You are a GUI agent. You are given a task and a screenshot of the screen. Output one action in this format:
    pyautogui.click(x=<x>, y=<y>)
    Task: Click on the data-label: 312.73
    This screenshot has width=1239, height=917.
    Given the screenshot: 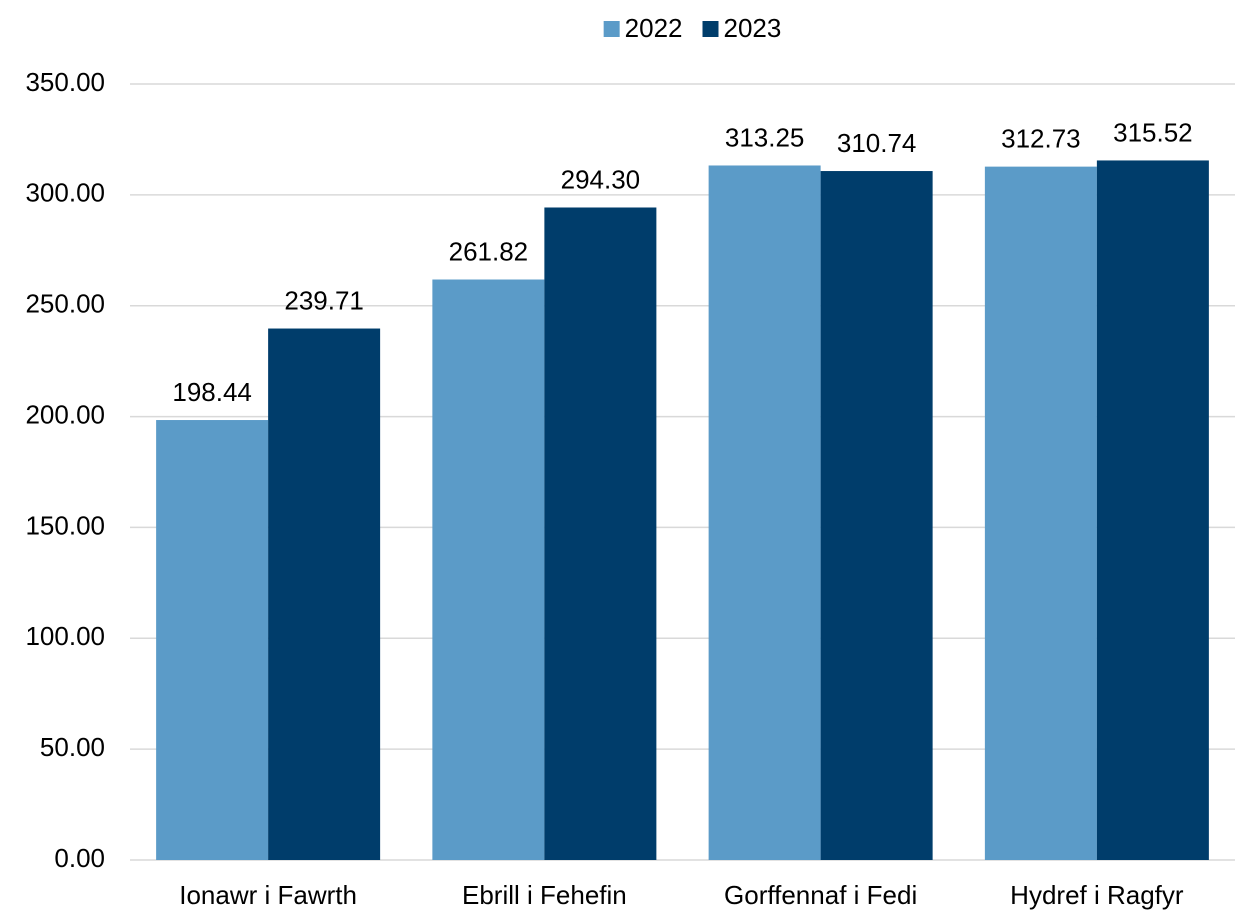 What is the action you would take?
    pyautogui.click(x=1041, y=139)
    